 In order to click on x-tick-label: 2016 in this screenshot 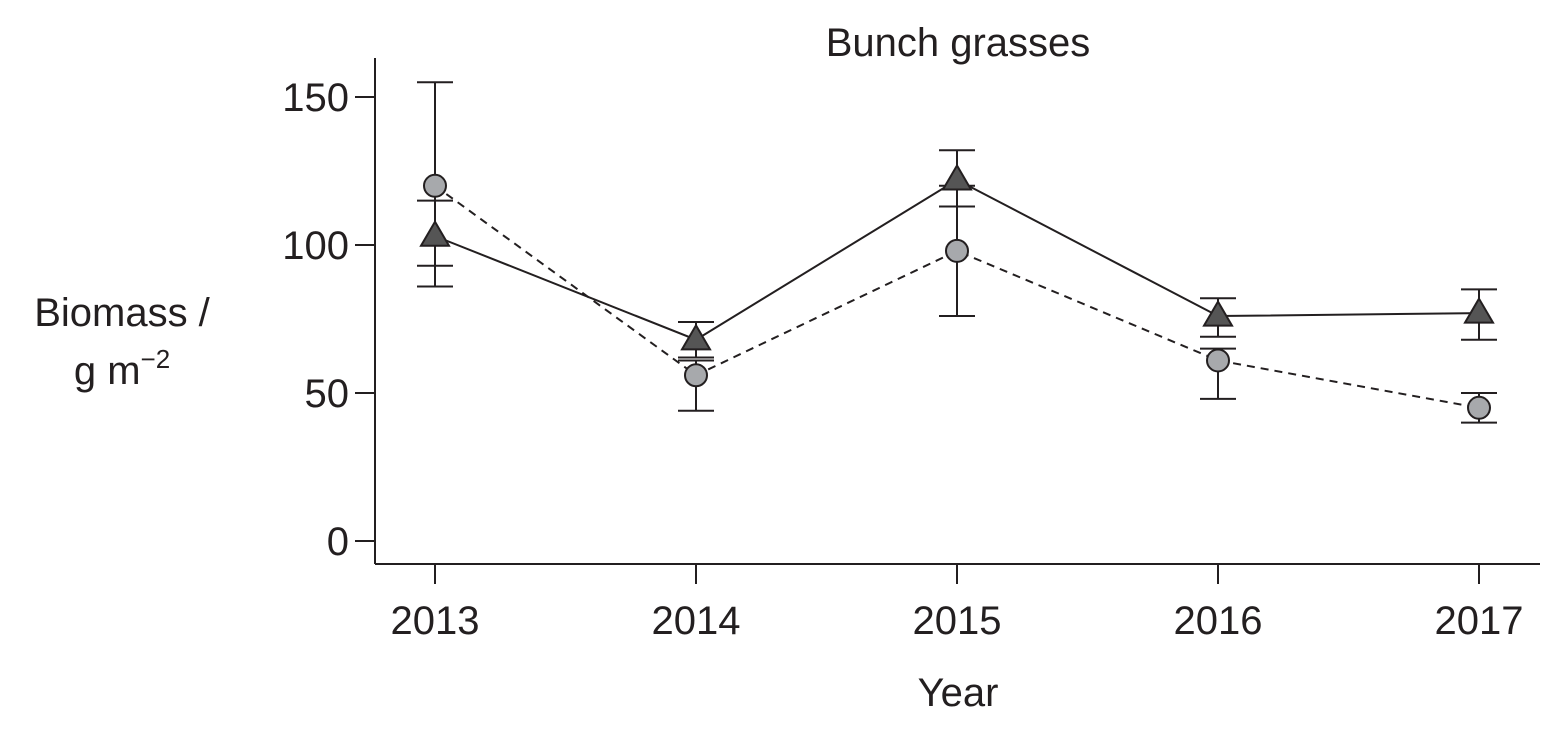, I will do `click(1218, 621)`.